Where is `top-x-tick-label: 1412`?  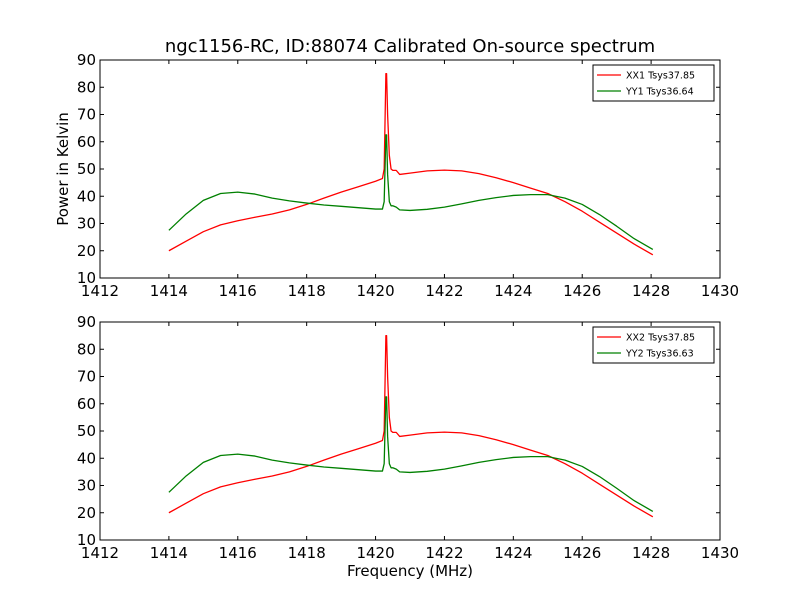
top-x-tick-label: 1412 is located at coordinates (100, 291).